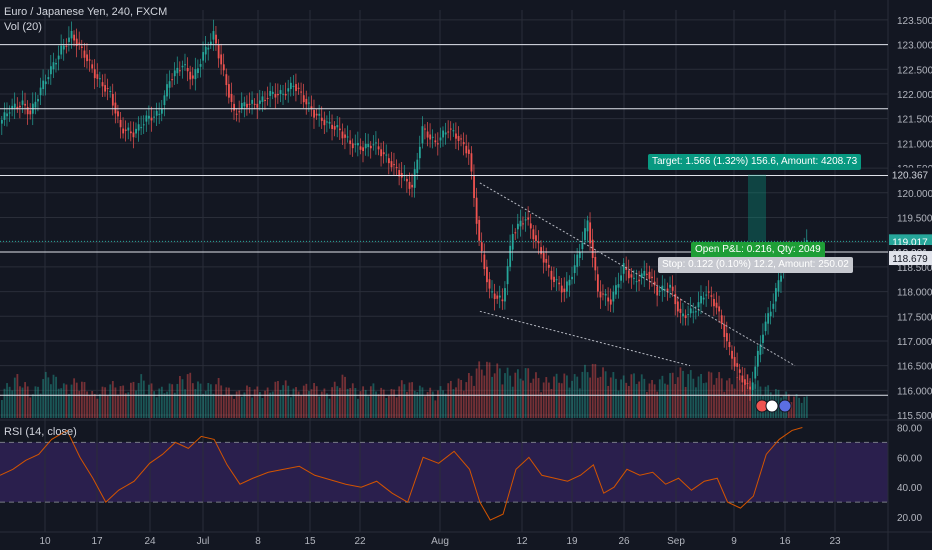 The height and width of the screenshot is (550, 932). I want to click on rsi-tick-label: 20.00, so click(909, 518).